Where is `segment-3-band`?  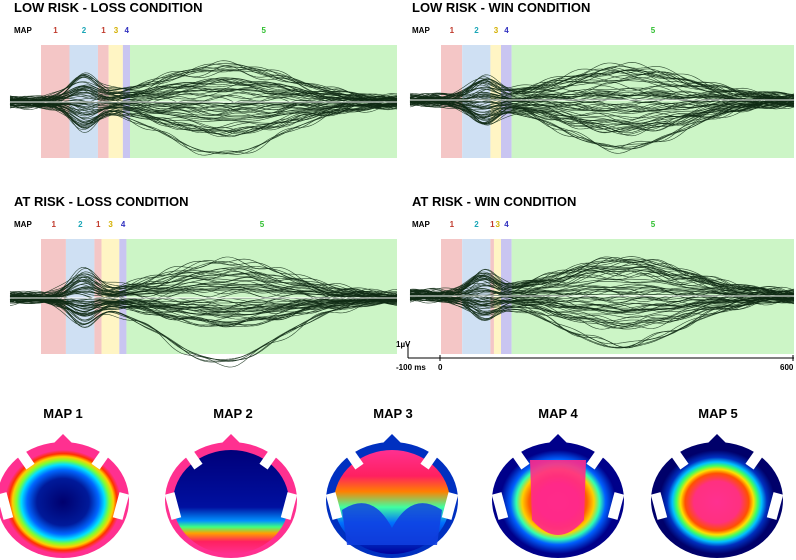 segment-3-band is located at coordinates (496, 101).